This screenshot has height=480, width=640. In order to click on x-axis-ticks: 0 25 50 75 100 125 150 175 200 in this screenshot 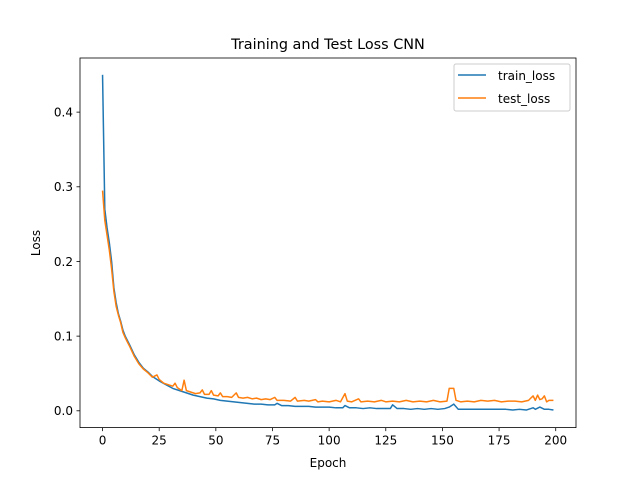, I will do `click(333, 437)`.